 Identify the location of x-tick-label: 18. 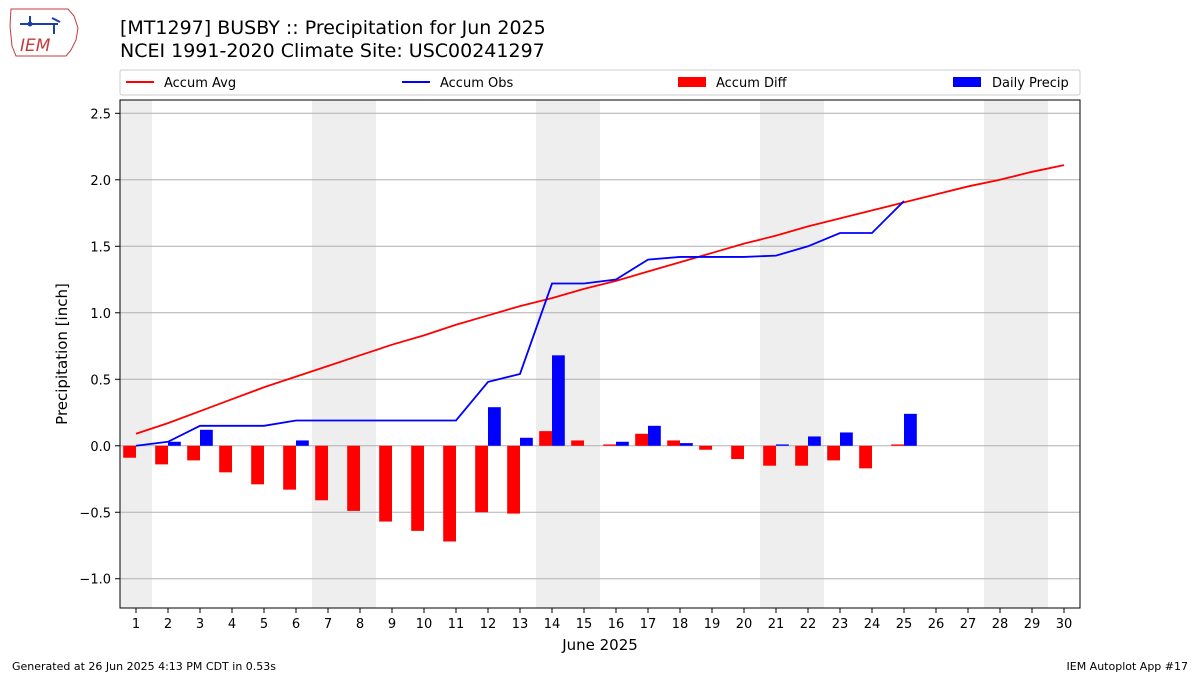
(680, 624).